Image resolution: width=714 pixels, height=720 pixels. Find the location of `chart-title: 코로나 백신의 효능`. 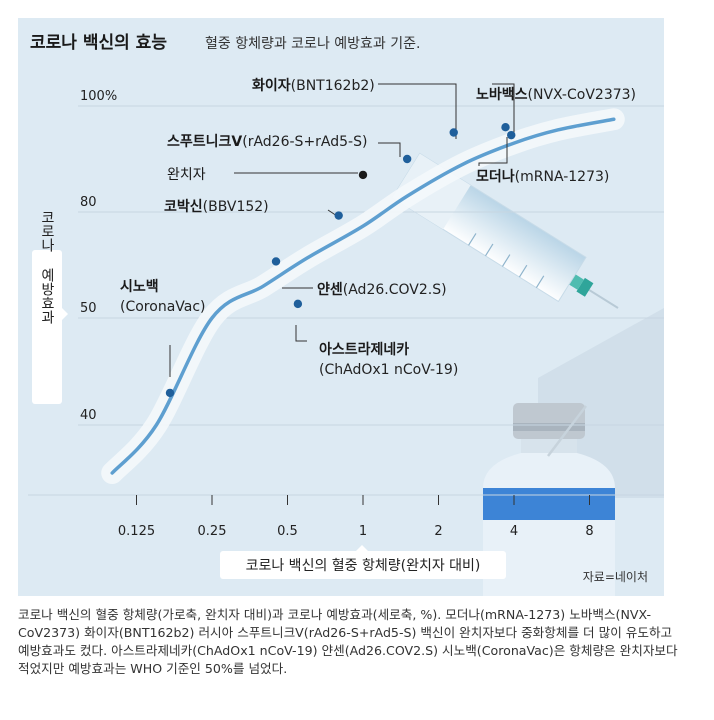

chart-title: 코로나 백신의 효능 is located at coordinates (98, 43).